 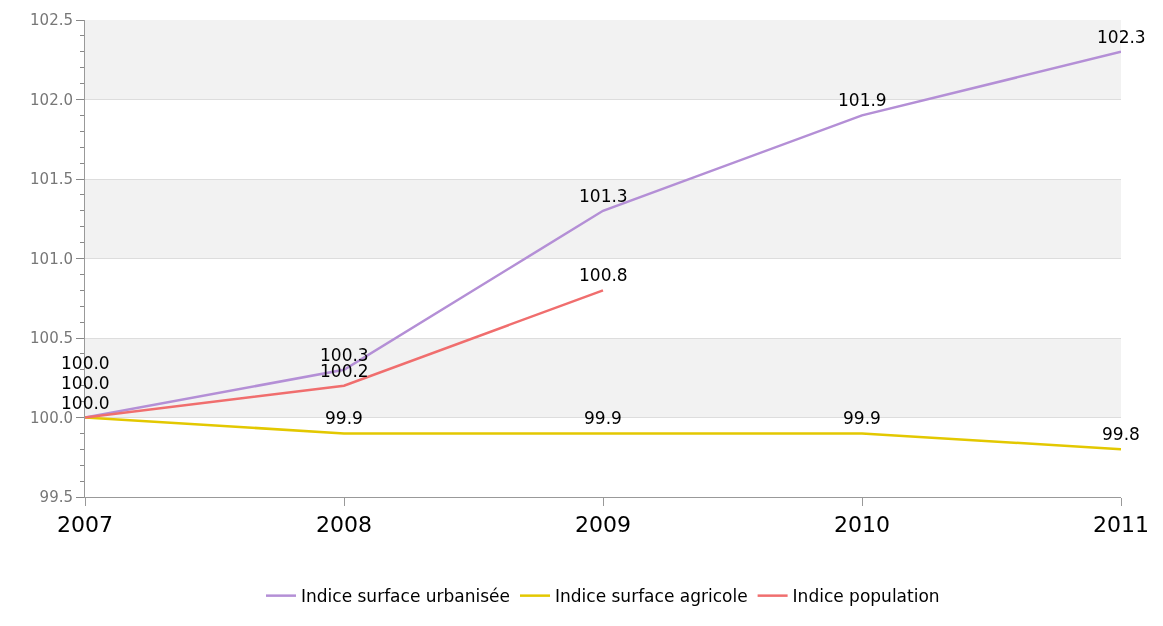 I want to click on data-label: 102.3, so click(x=1121, y=37).